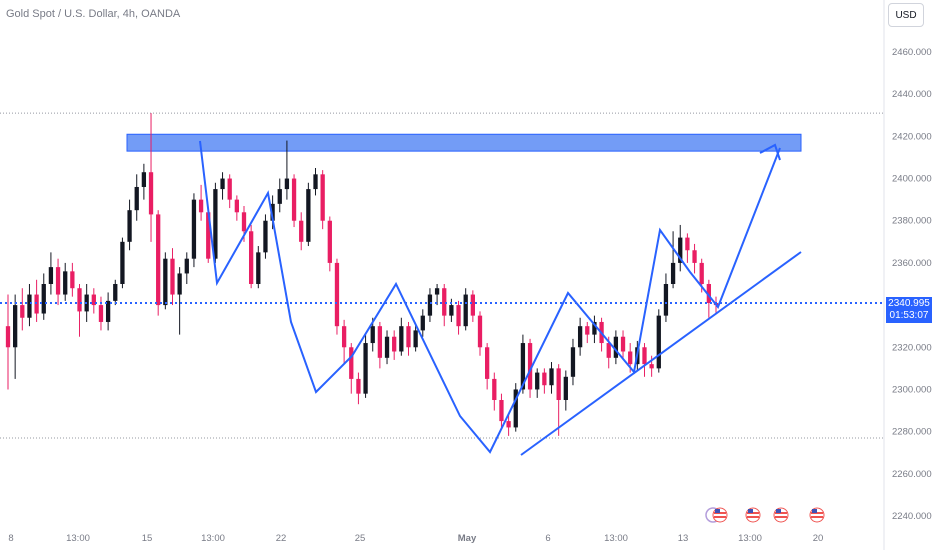 This screenshot has width=932, height=550. What do you see at coordinates (912, 94) in the screenshot?
I see `y-tick-label: 2440.000` at bounding box center [912, 94].